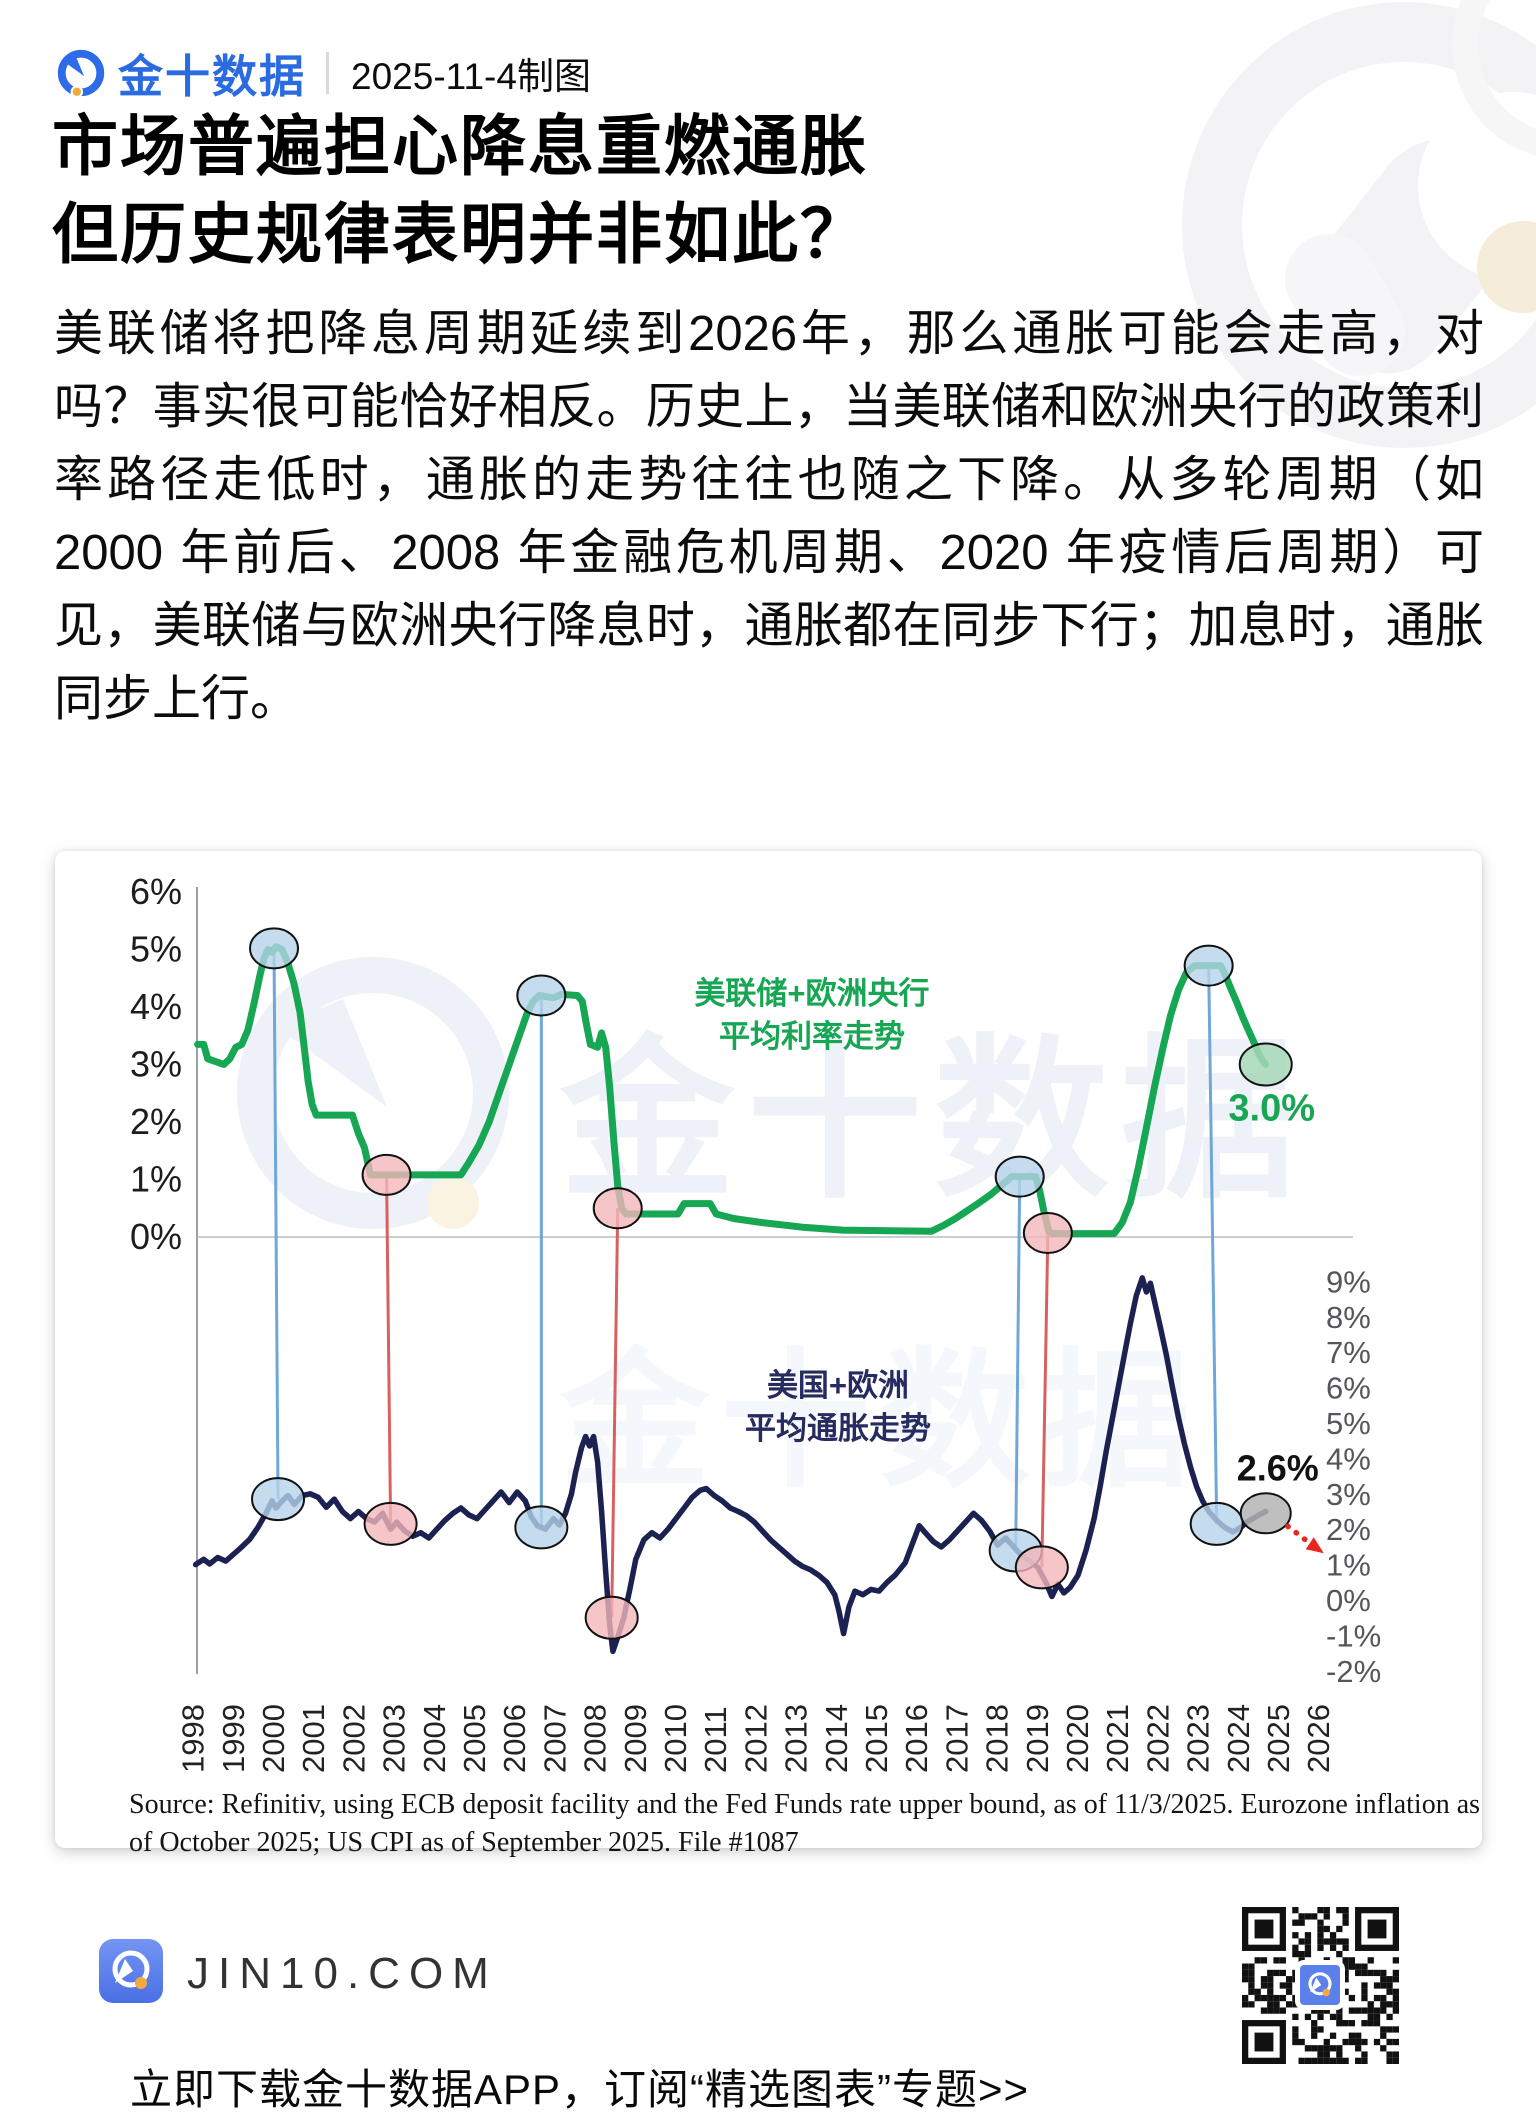  I want to click on svg-text: 平均通胀走势, so click(838, 1428).